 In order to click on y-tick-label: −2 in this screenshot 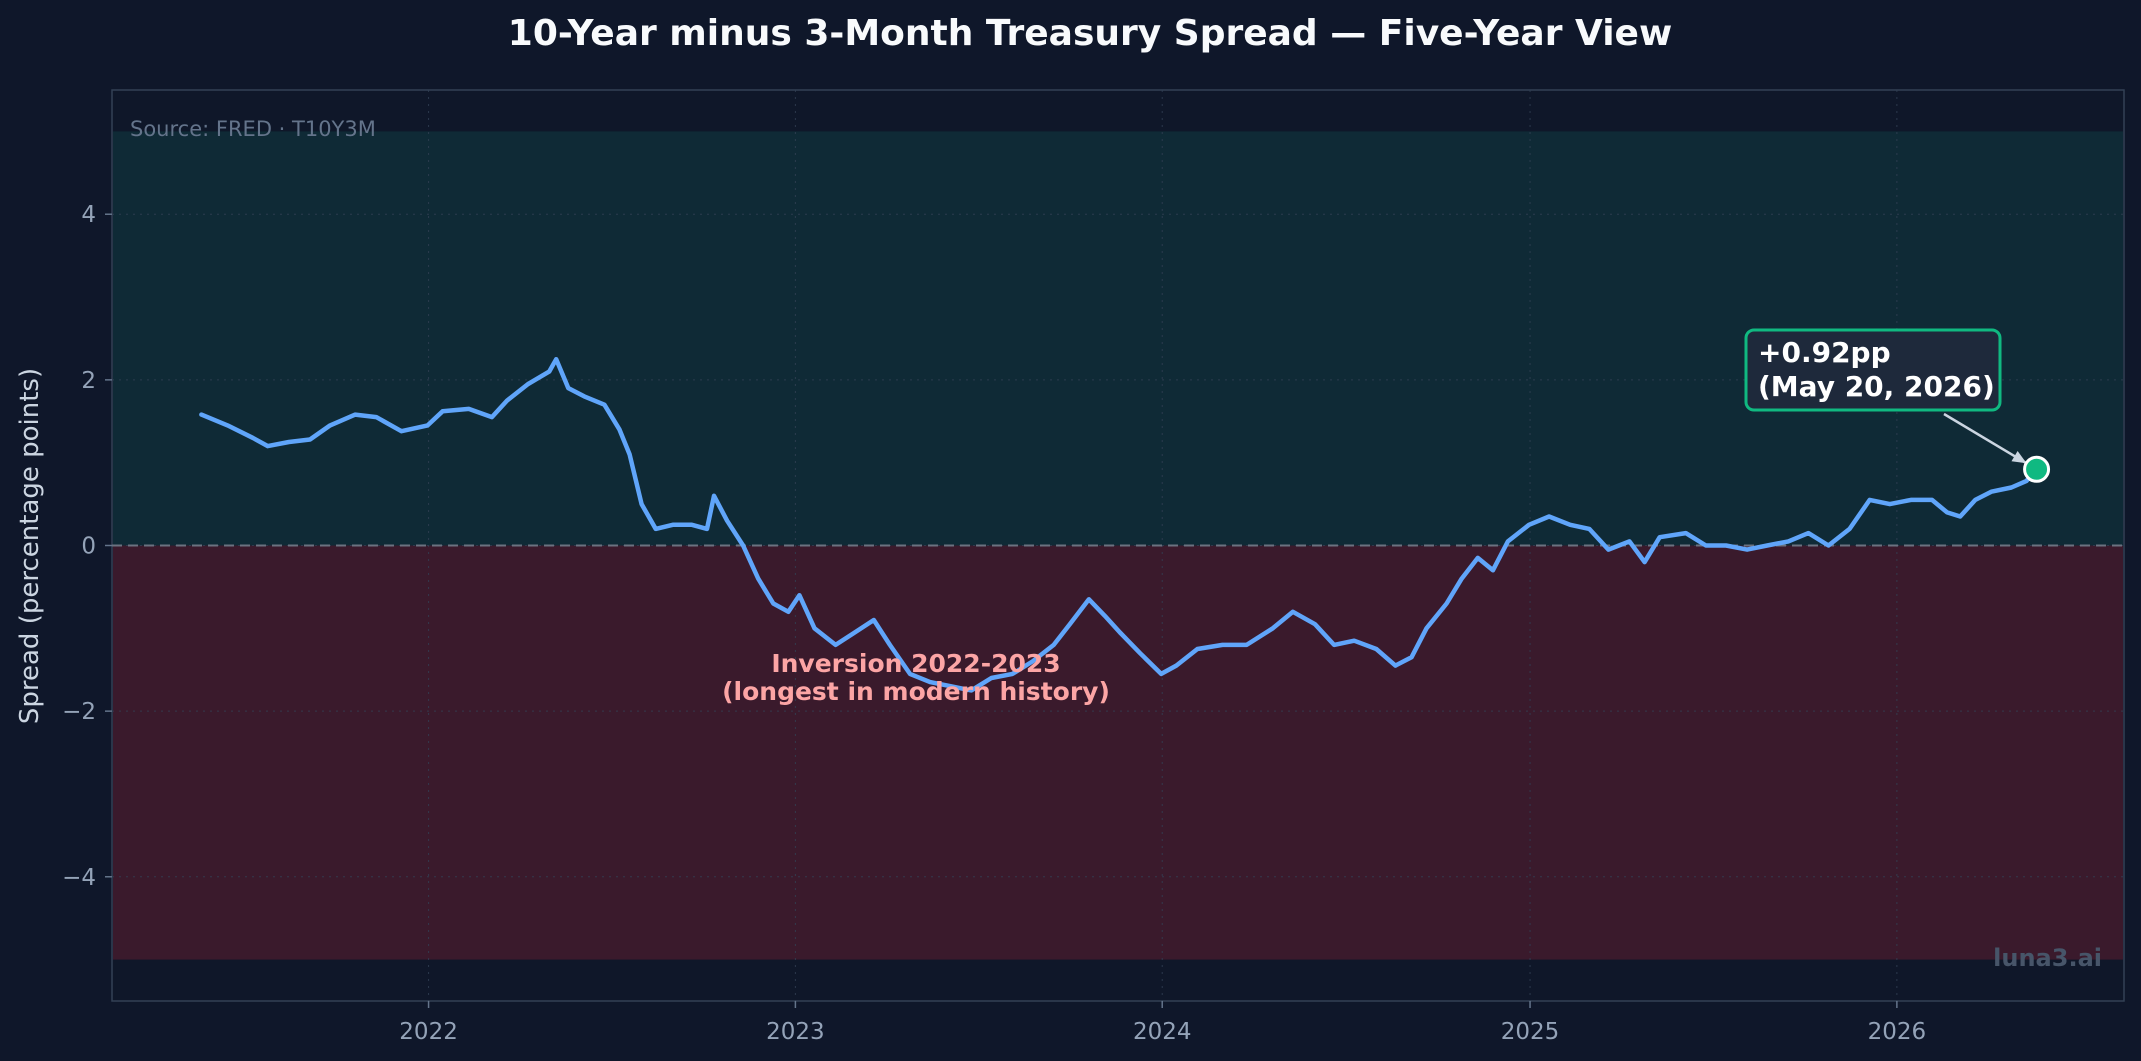, I will do `click(79, 712)`.